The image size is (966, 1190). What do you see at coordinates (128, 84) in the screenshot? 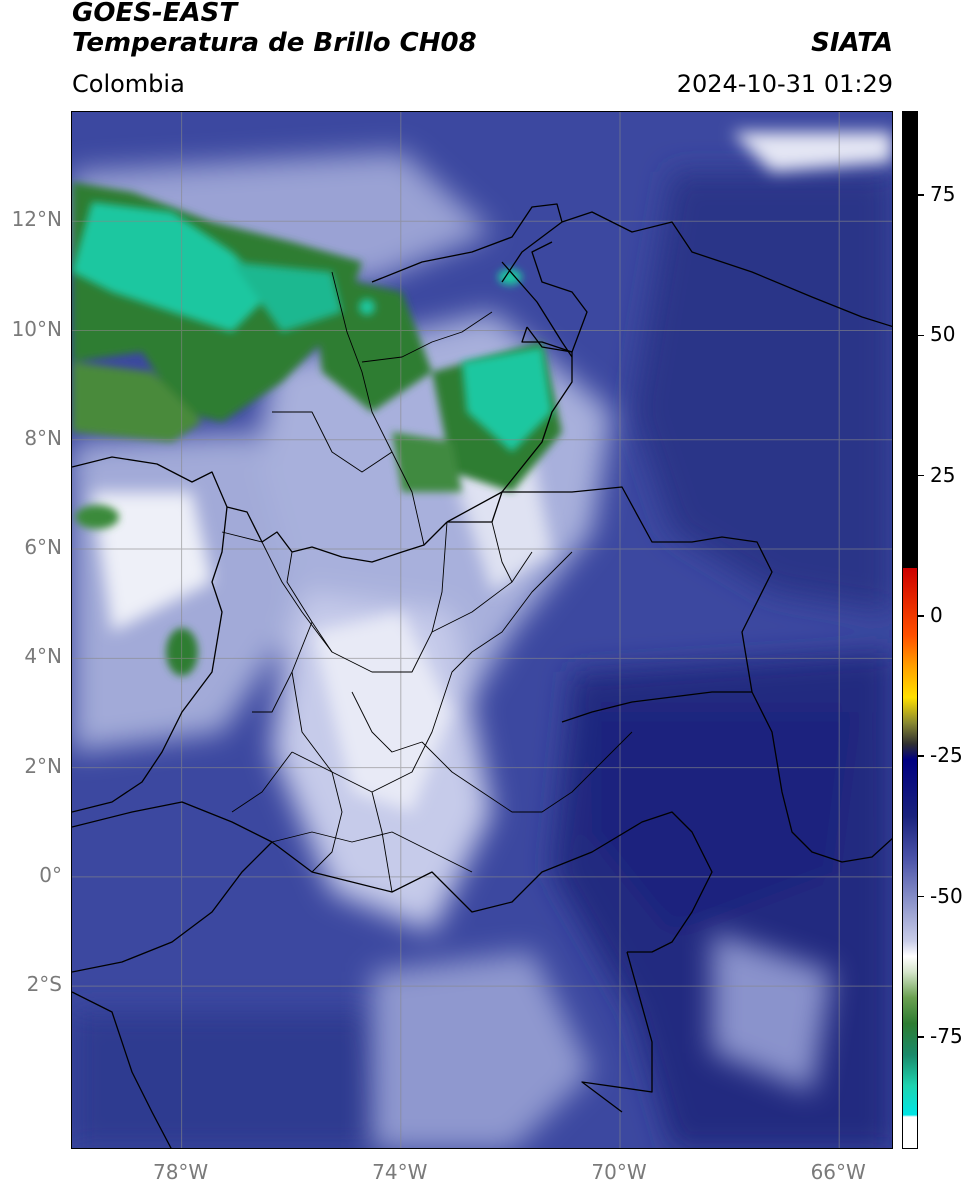
I see `region-label: Colombia` at bounding box center [128, 84].